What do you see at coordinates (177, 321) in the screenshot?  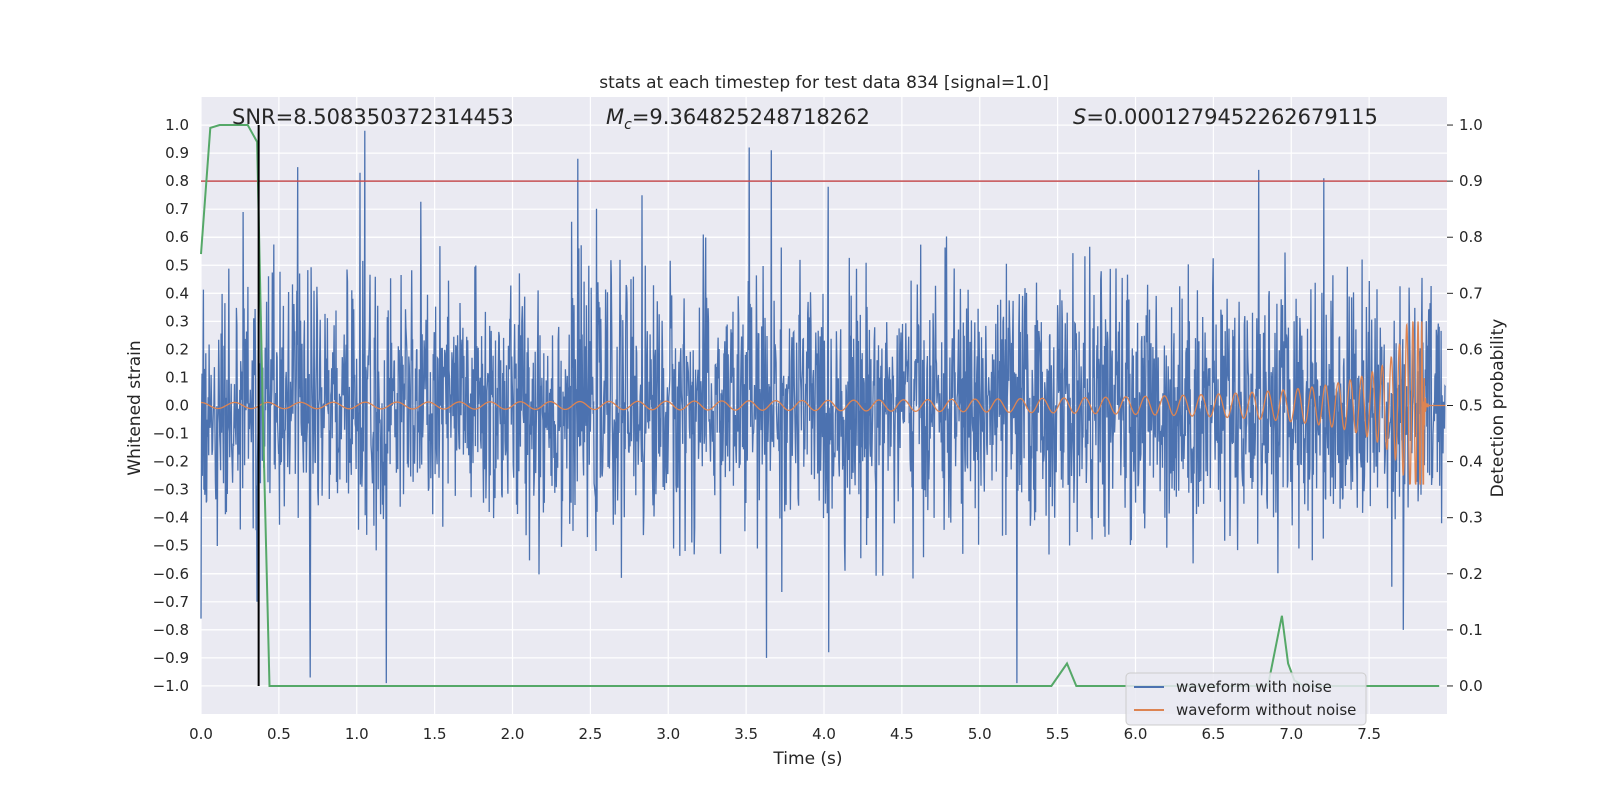 I see `left-y-tick-label: 0.3` at bounding box center [177, 321].